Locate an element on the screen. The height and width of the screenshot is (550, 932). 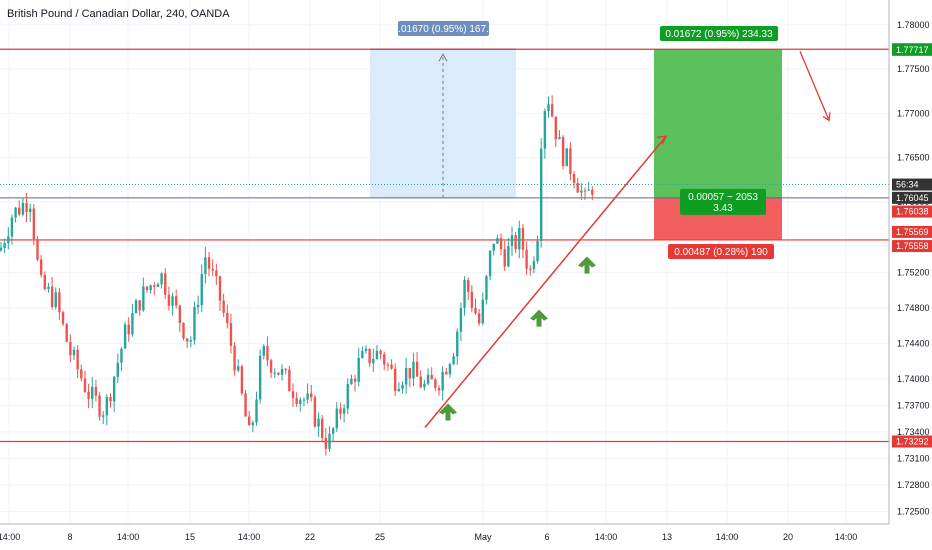
price-axis-panel is located at coordinates (910, 275).